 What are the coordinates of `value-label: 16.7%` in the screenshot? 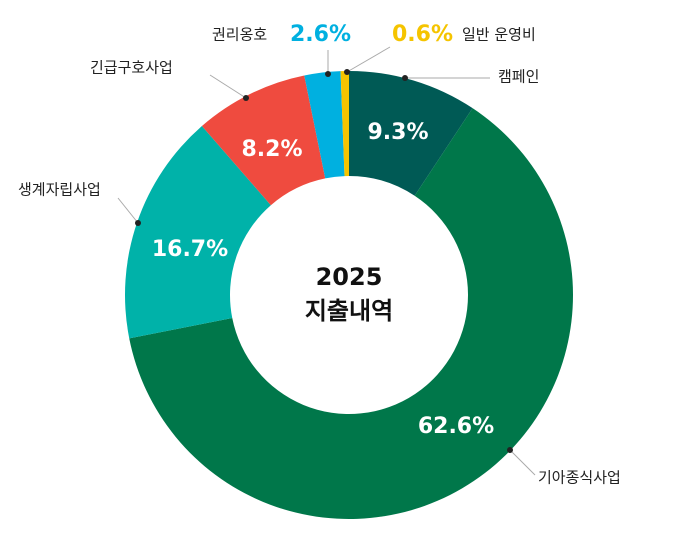 It's located at (190, 249).